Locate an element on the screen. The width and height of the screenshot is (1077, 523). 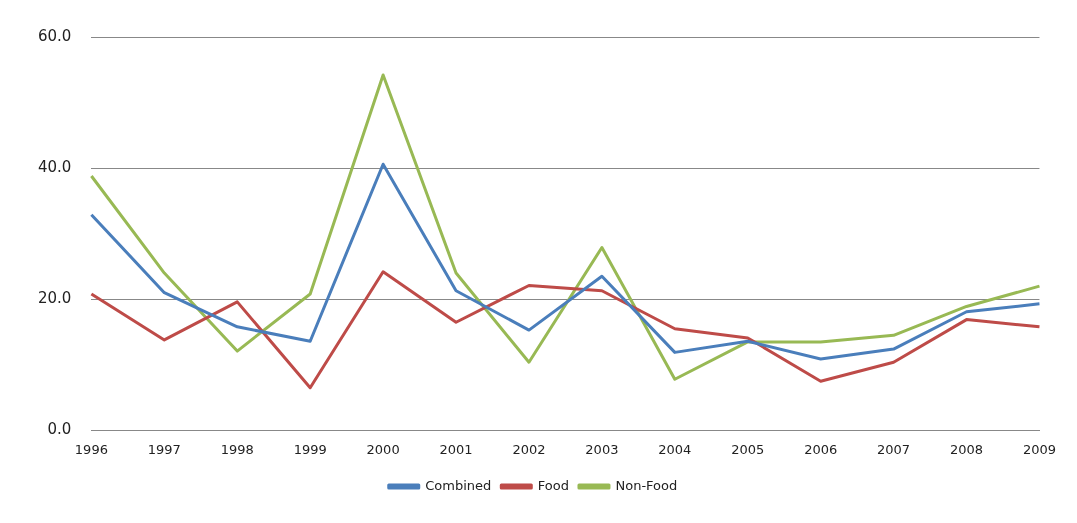
x-tick-label: 2001 is located at coordinates (456, 449).